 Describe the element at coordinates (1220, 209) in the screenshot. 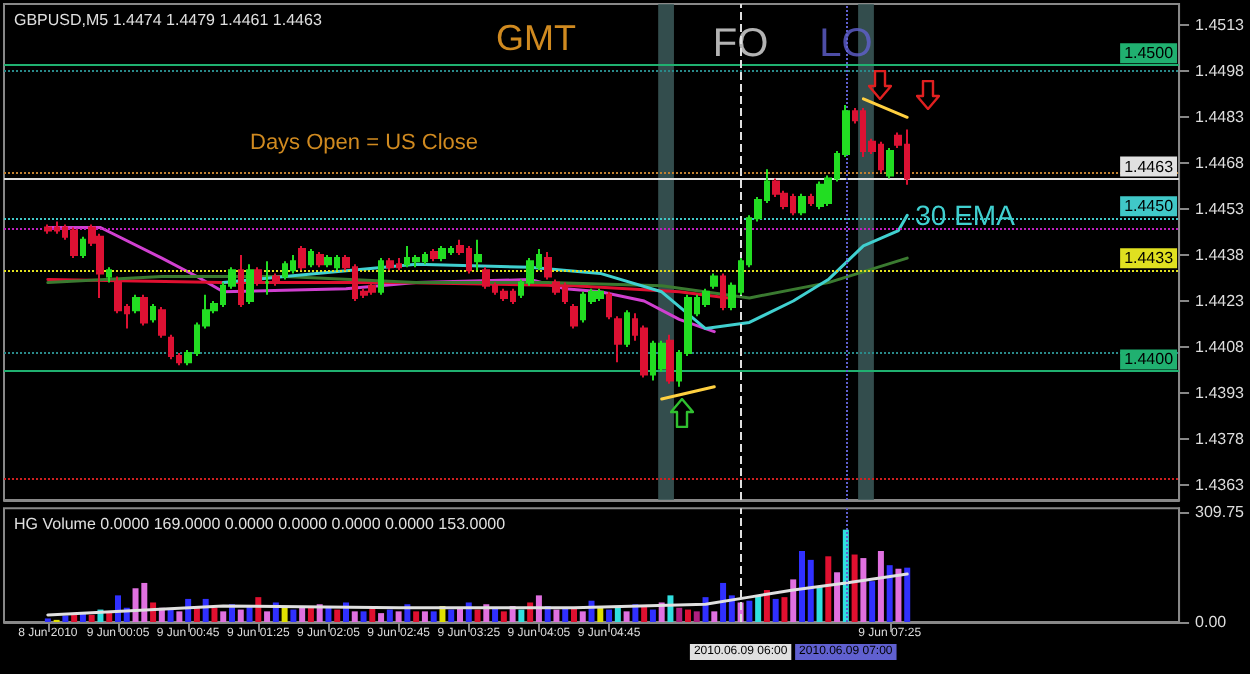

I see `y-tick-label: 1.4453` at that location.